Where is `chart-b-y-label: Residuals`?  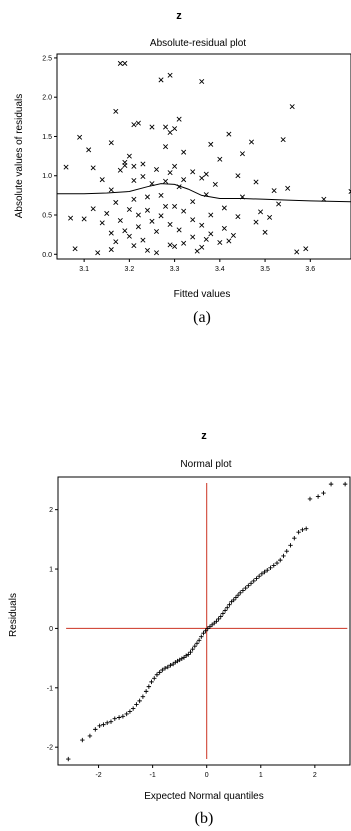 chart-b-y-label: Residuals is located at coordinates (13, 615).